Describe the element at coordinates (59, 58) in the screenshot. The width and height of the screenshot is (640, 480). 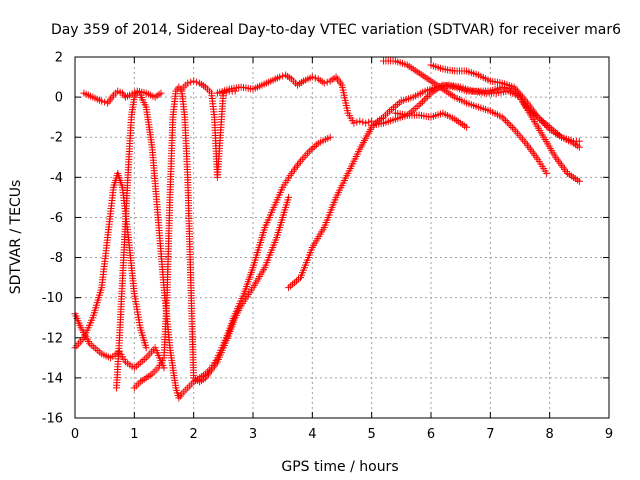
I see `y-tick-label: 2` at that location.